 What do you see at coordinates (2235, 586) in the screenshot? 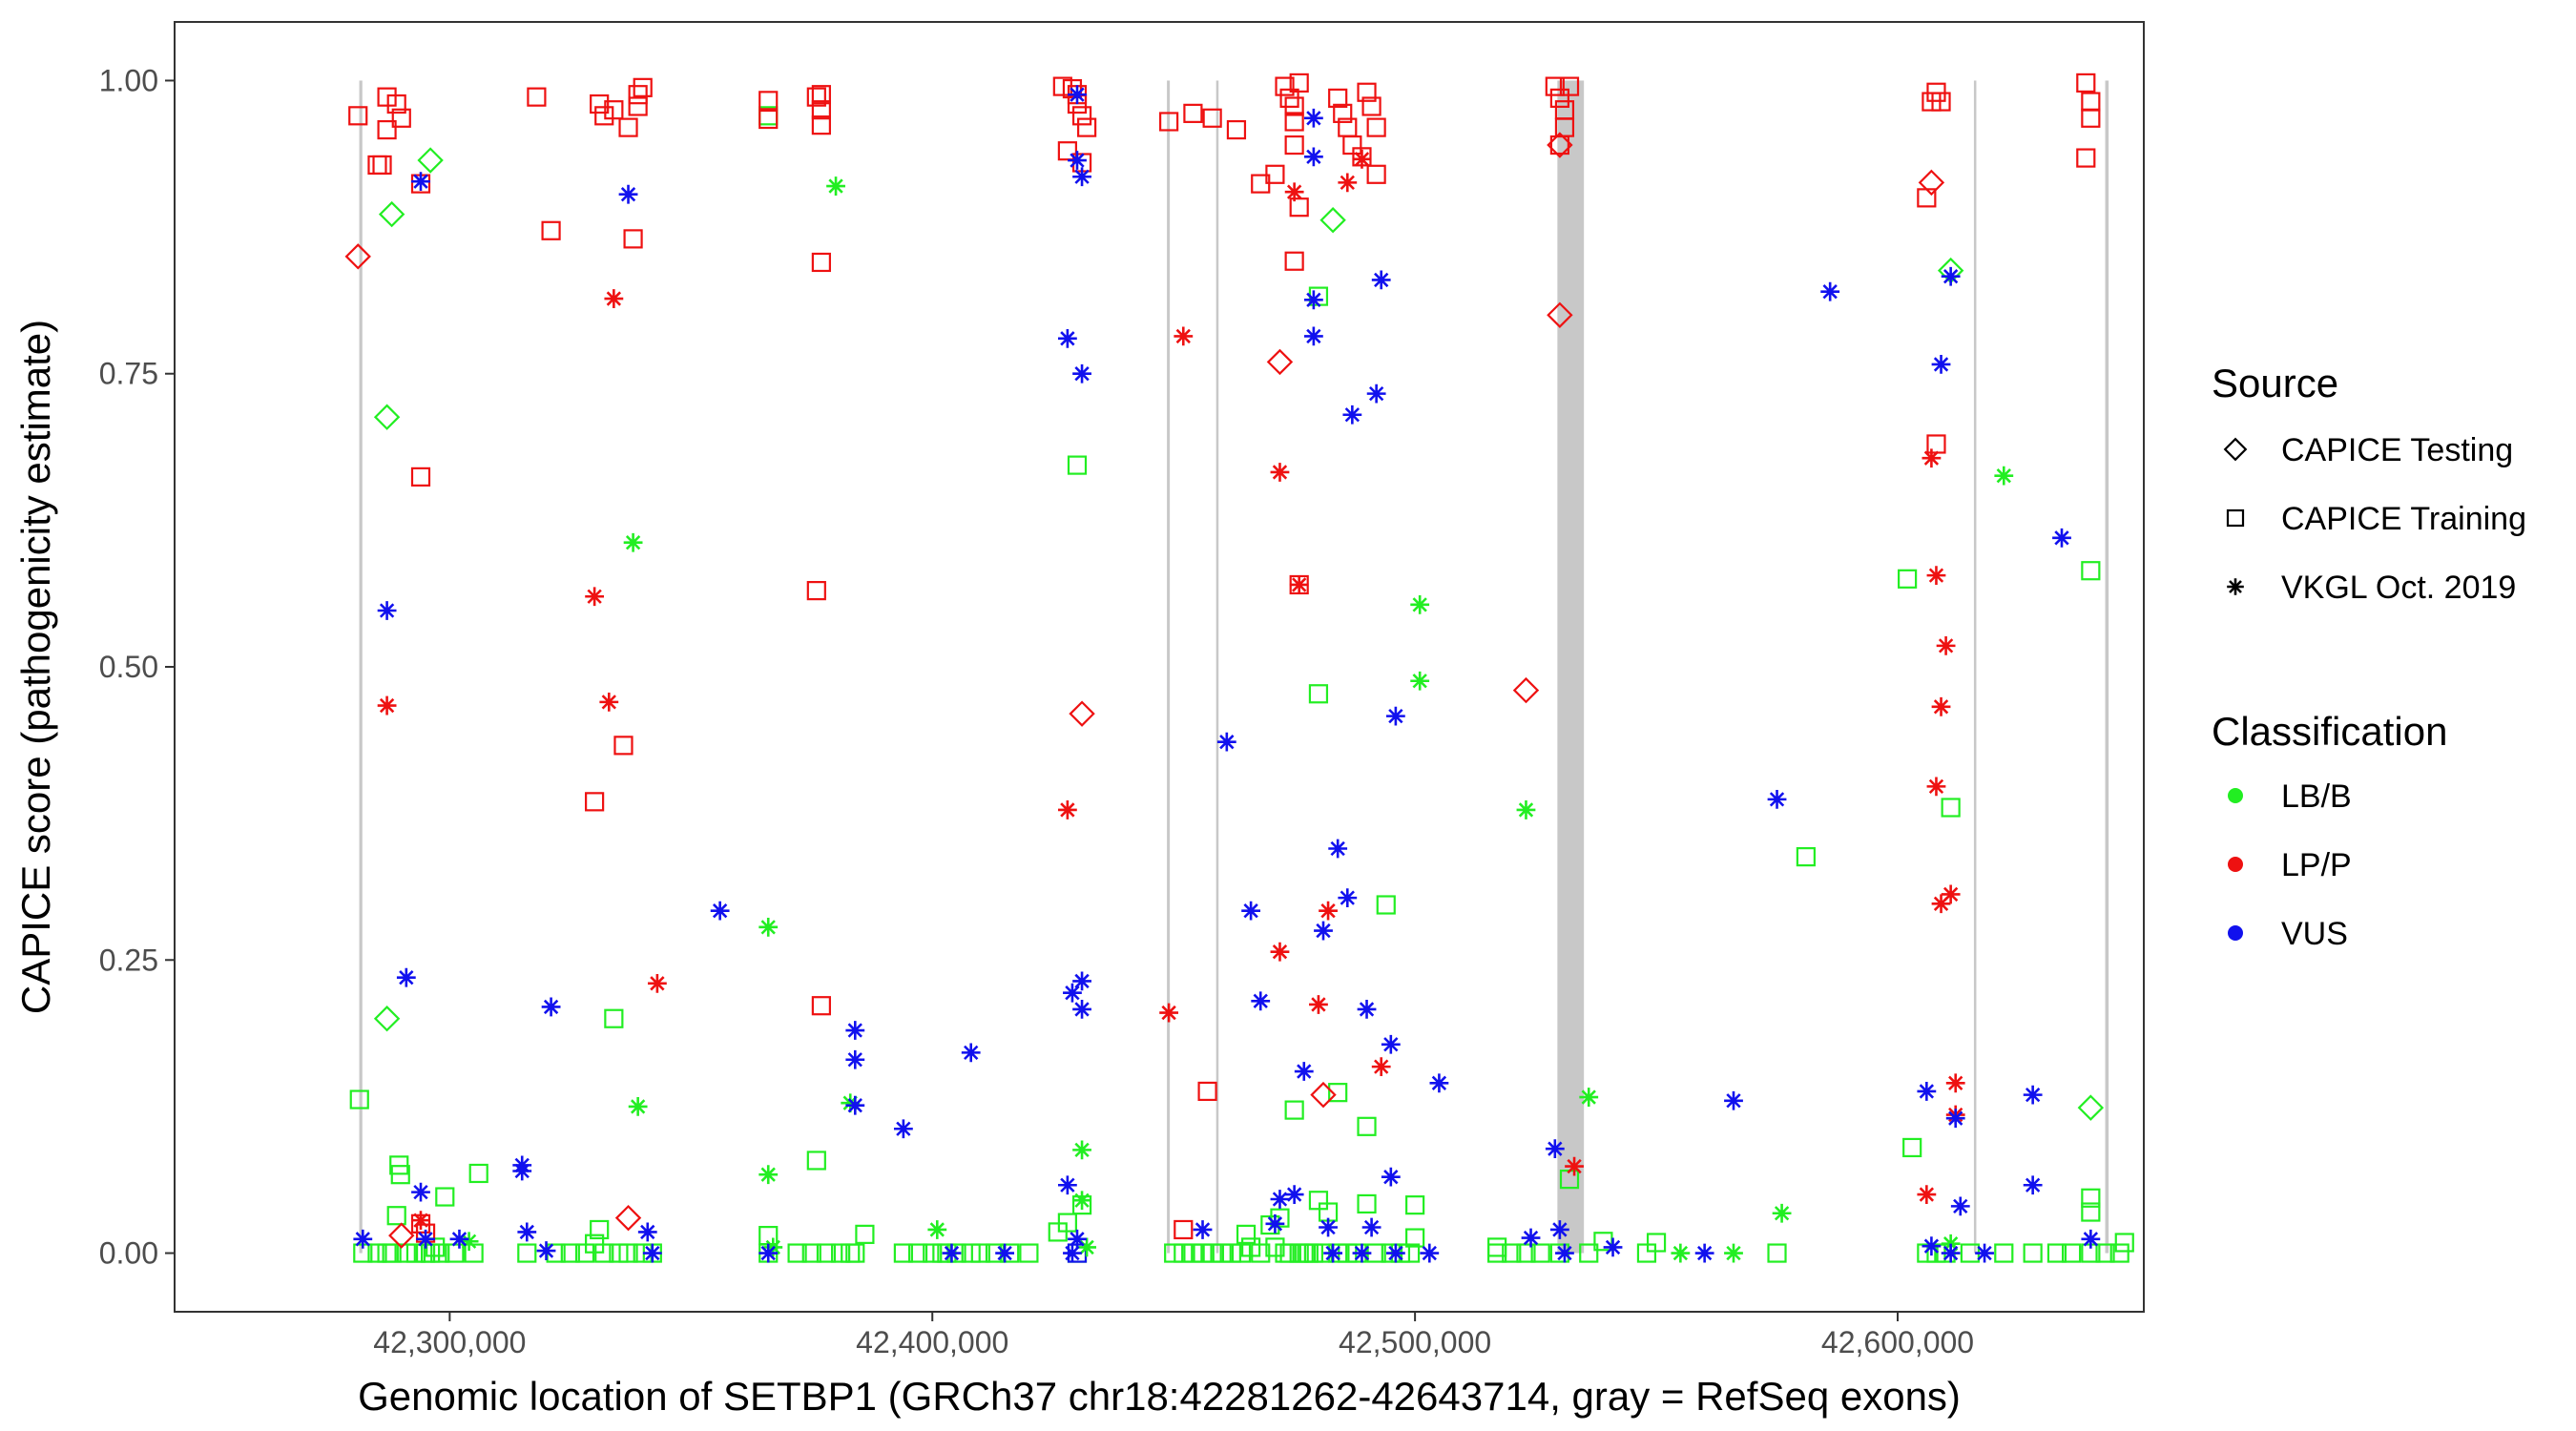
I see `legend-key-vkgl` at bounding box center [2235, 586].